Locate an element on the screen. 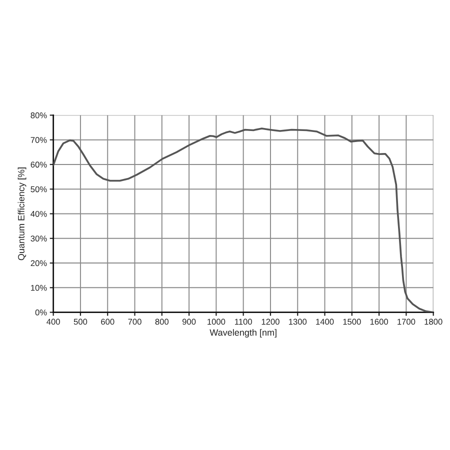  y-tick-label: 40% is located at coordinates (38, 213).